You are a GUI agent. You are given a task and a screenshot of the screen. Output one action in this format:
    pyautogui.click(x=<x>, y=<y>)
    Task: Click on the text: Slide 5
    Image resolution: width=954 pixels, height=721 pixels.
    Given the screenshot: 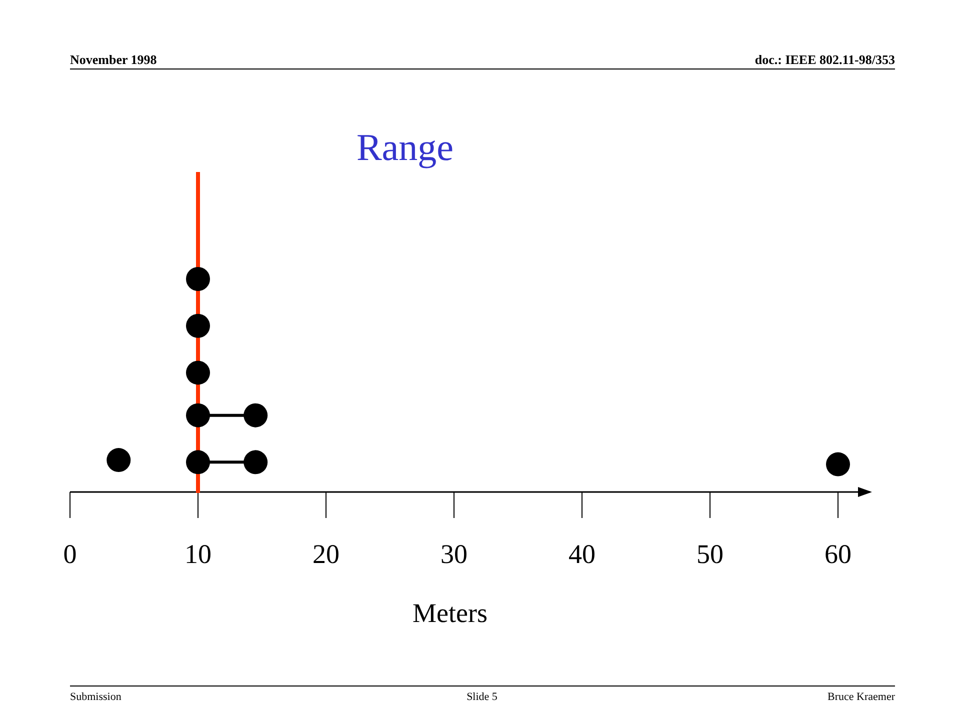 What is the action you would take?
    pyautogui.click(x=482, y=697)
    